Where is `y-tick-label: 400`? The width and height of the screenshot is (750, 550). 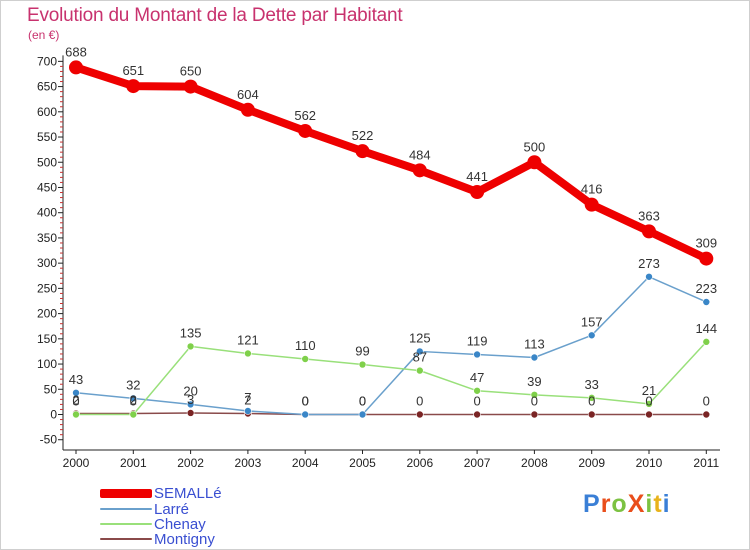 y-tick-label: 400 is located at coordinates (47, 213).